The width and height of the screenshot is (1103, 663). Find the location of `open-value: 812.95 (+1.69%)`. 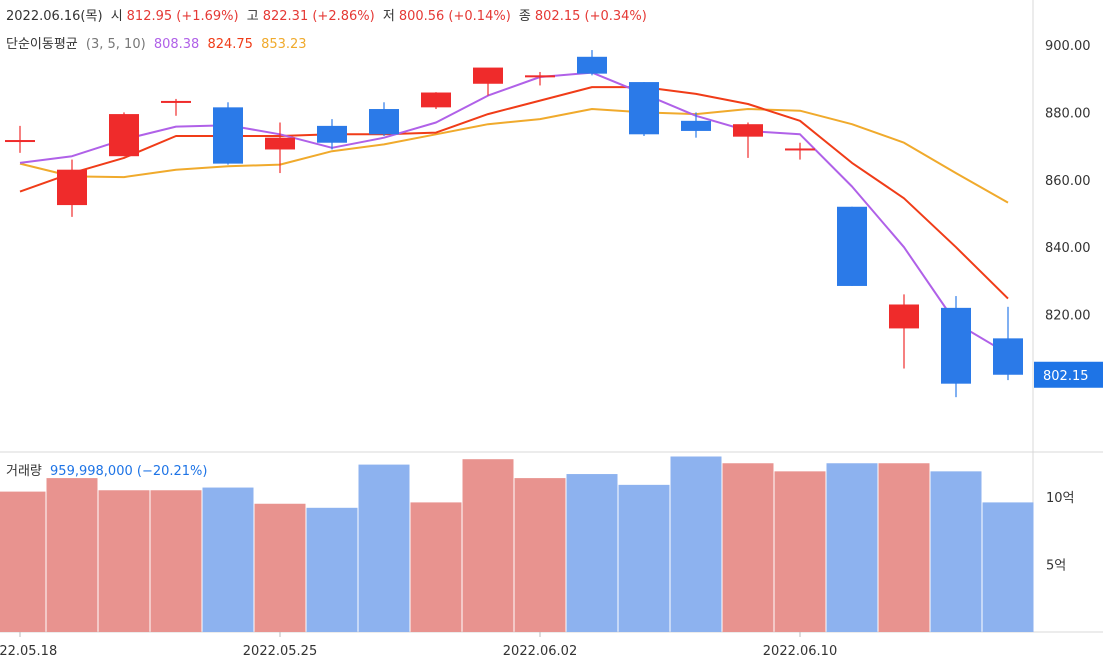

open-value: 812.95 (+1.69%) is located at coordinates (182, 16).